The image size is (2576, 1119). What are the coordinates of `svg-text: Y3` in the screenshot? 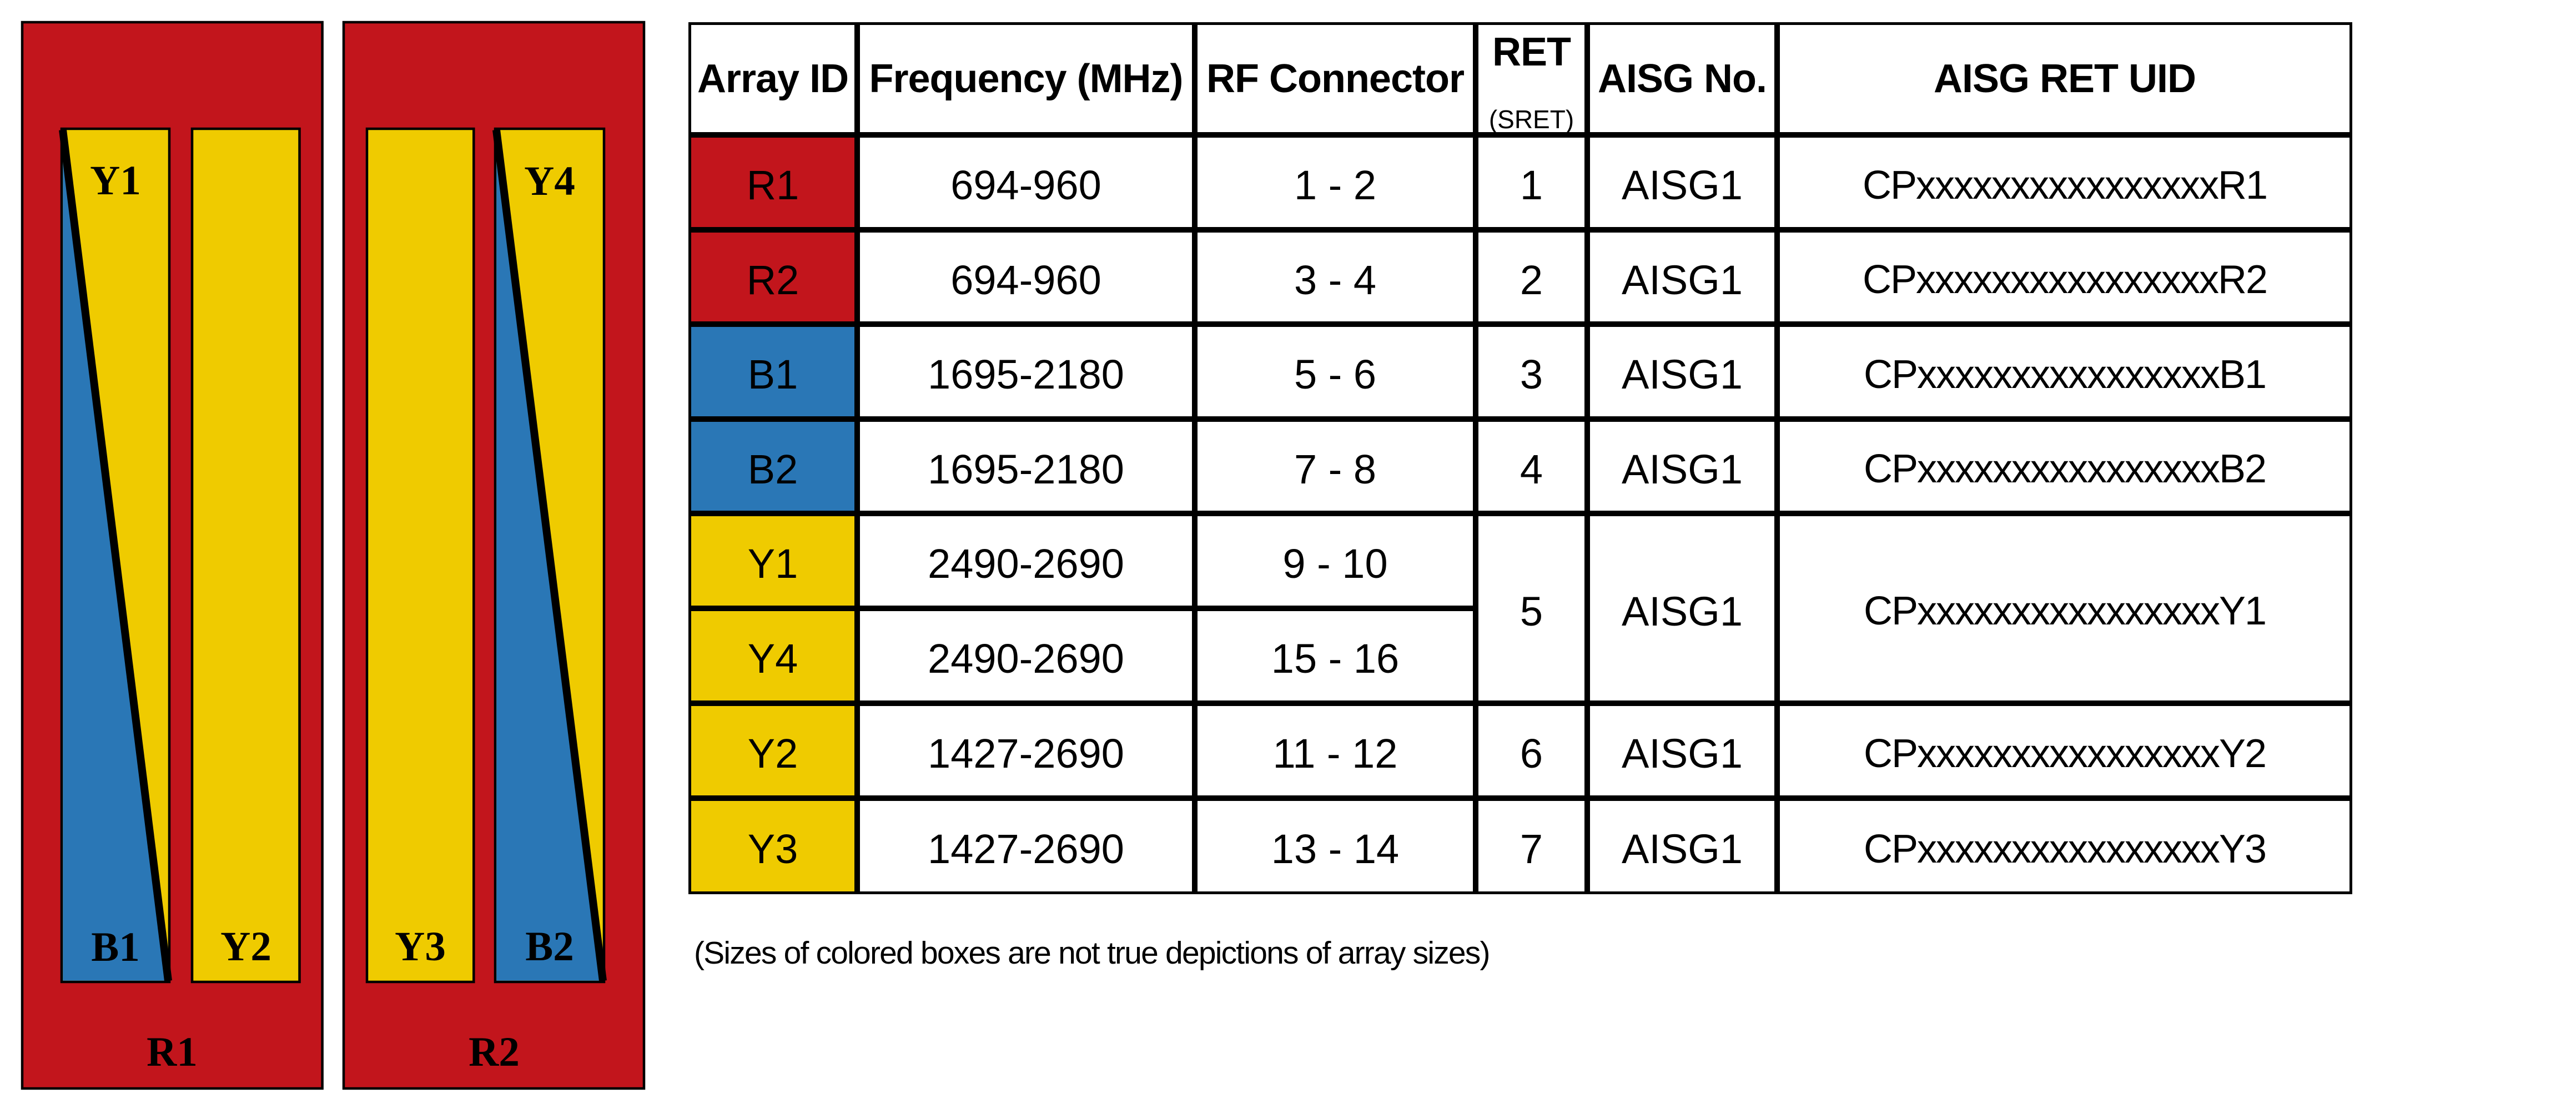 It's located at (421, 947).